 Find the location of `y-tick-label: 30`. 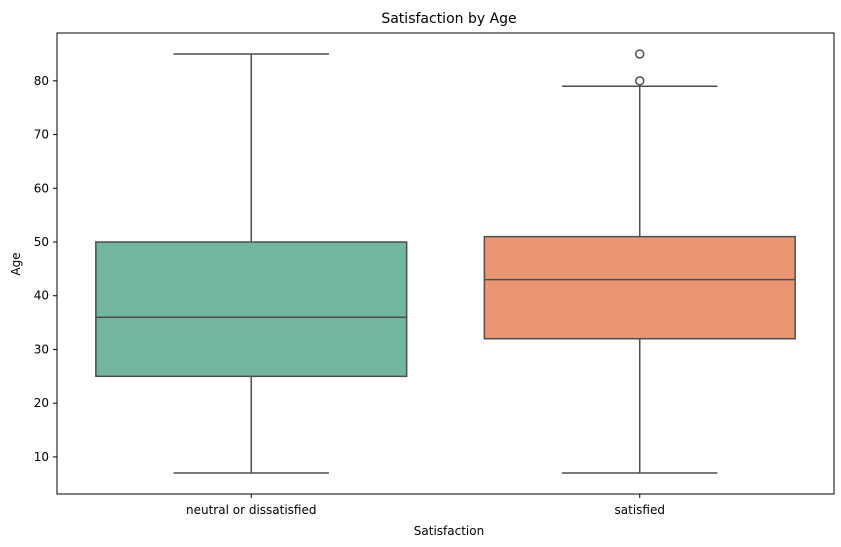

y-tick-label: 30 is located at coordinates (41, 349).